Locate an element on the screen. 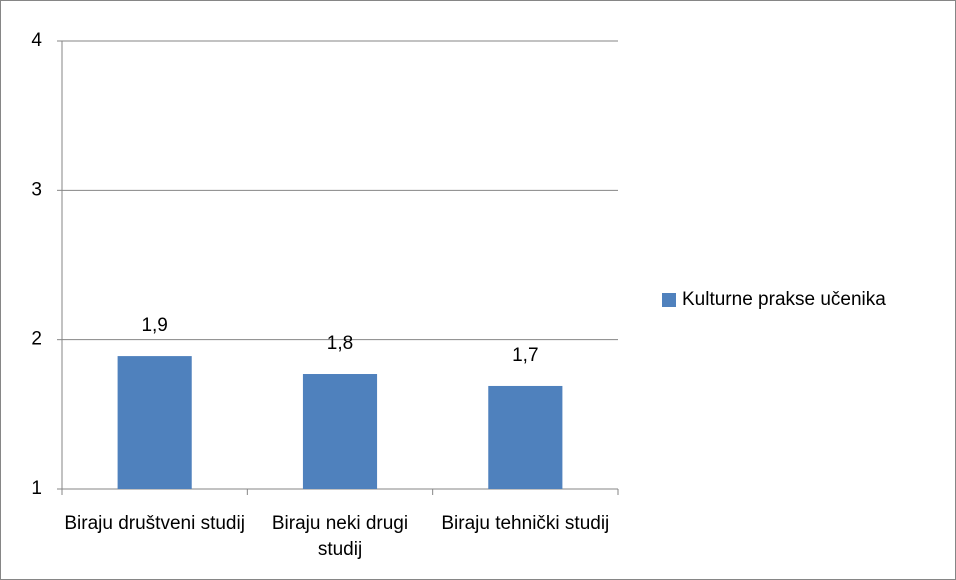 Image resolution: width=956 pixels, height=580 pixels. y-tick-label: 2 is located at coordinates (36, 339).